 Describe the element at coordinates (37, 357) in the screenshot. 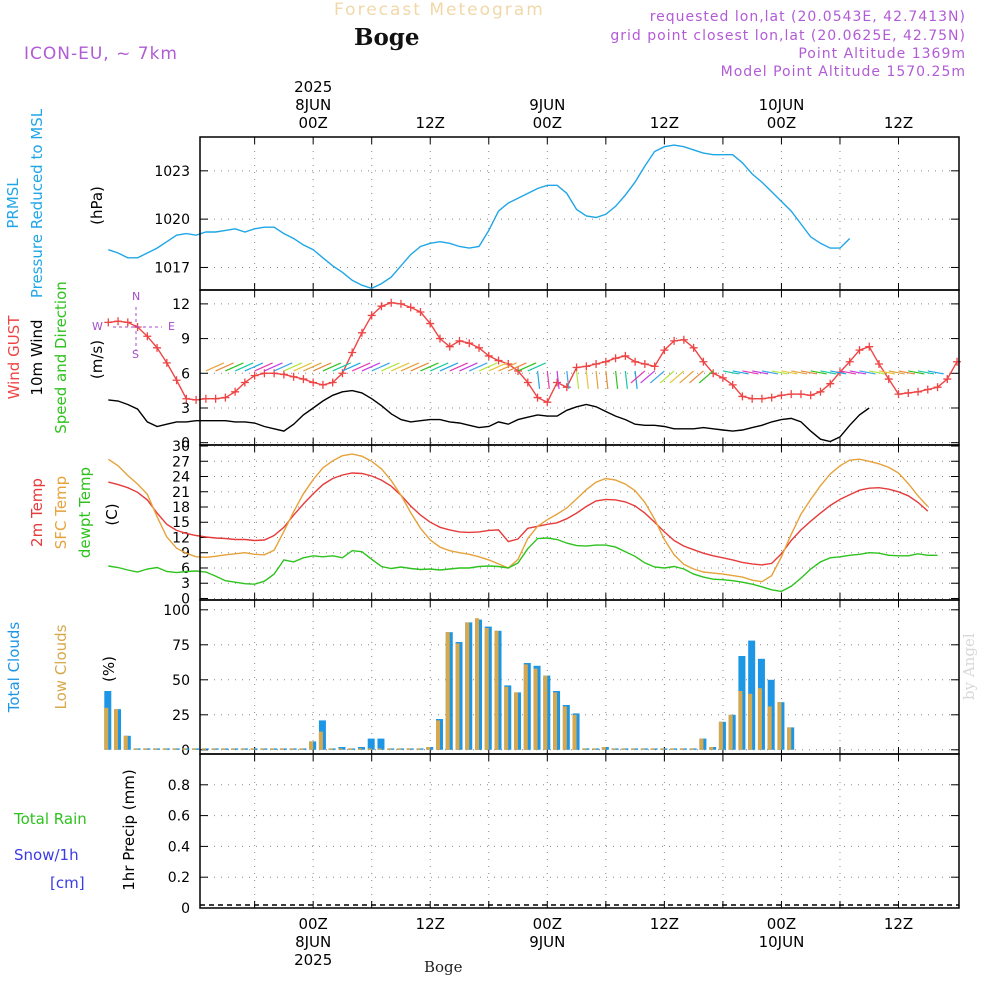

I see `y-axis-label: 10m Wind` at that location.